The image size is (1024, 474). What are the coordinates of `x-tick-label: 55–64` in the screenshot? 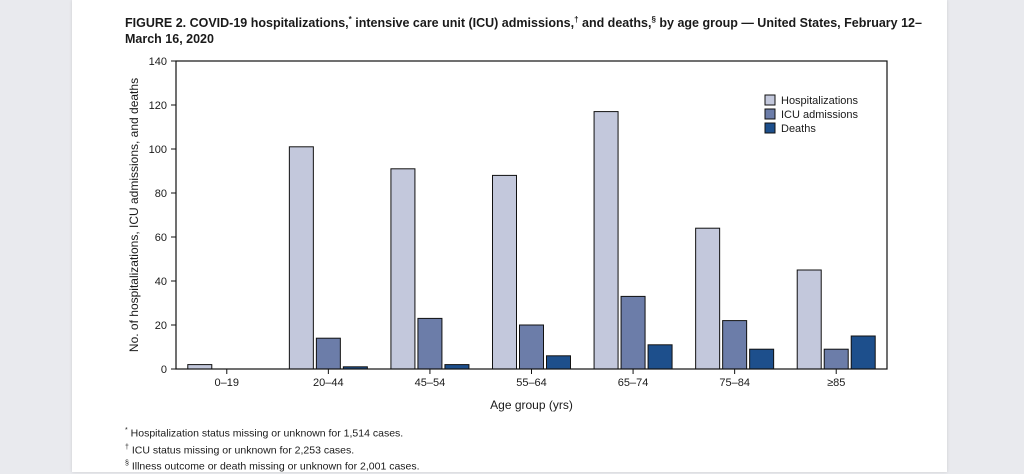 It's located at (531, 383).